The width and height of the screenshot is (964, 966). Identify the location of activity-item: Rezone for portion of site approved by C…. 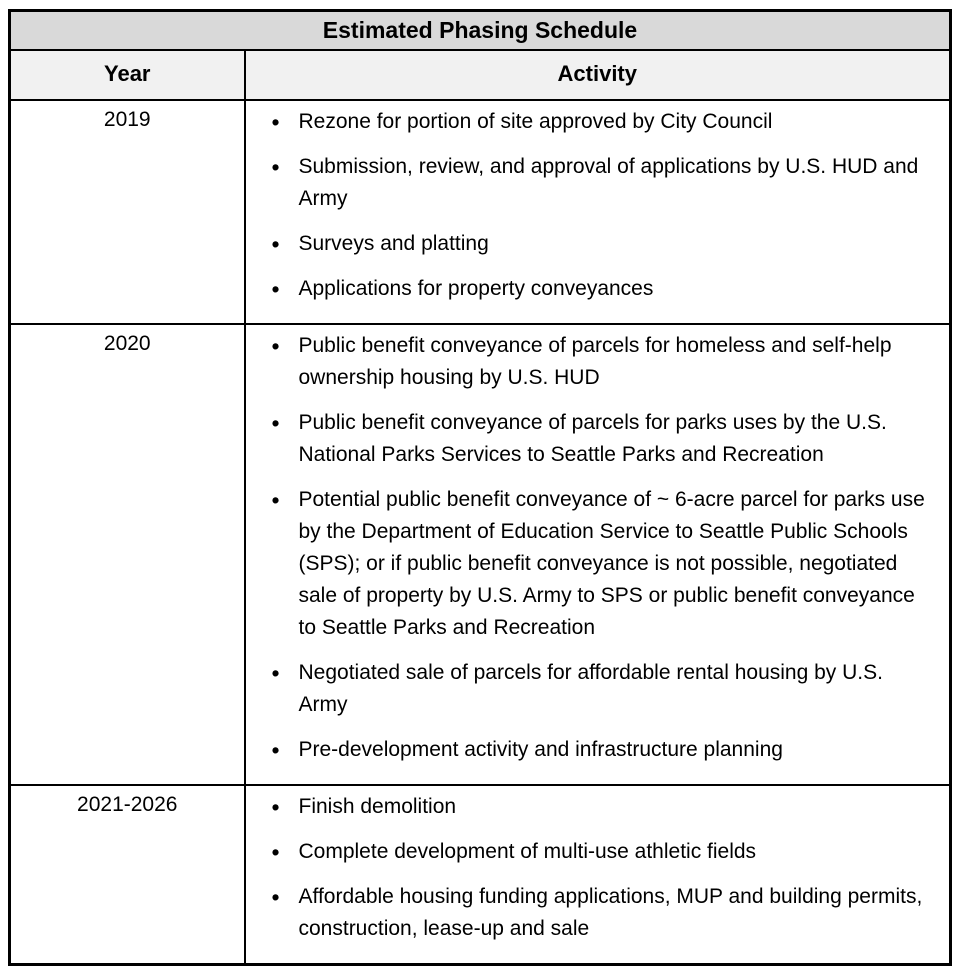
(603, 122).